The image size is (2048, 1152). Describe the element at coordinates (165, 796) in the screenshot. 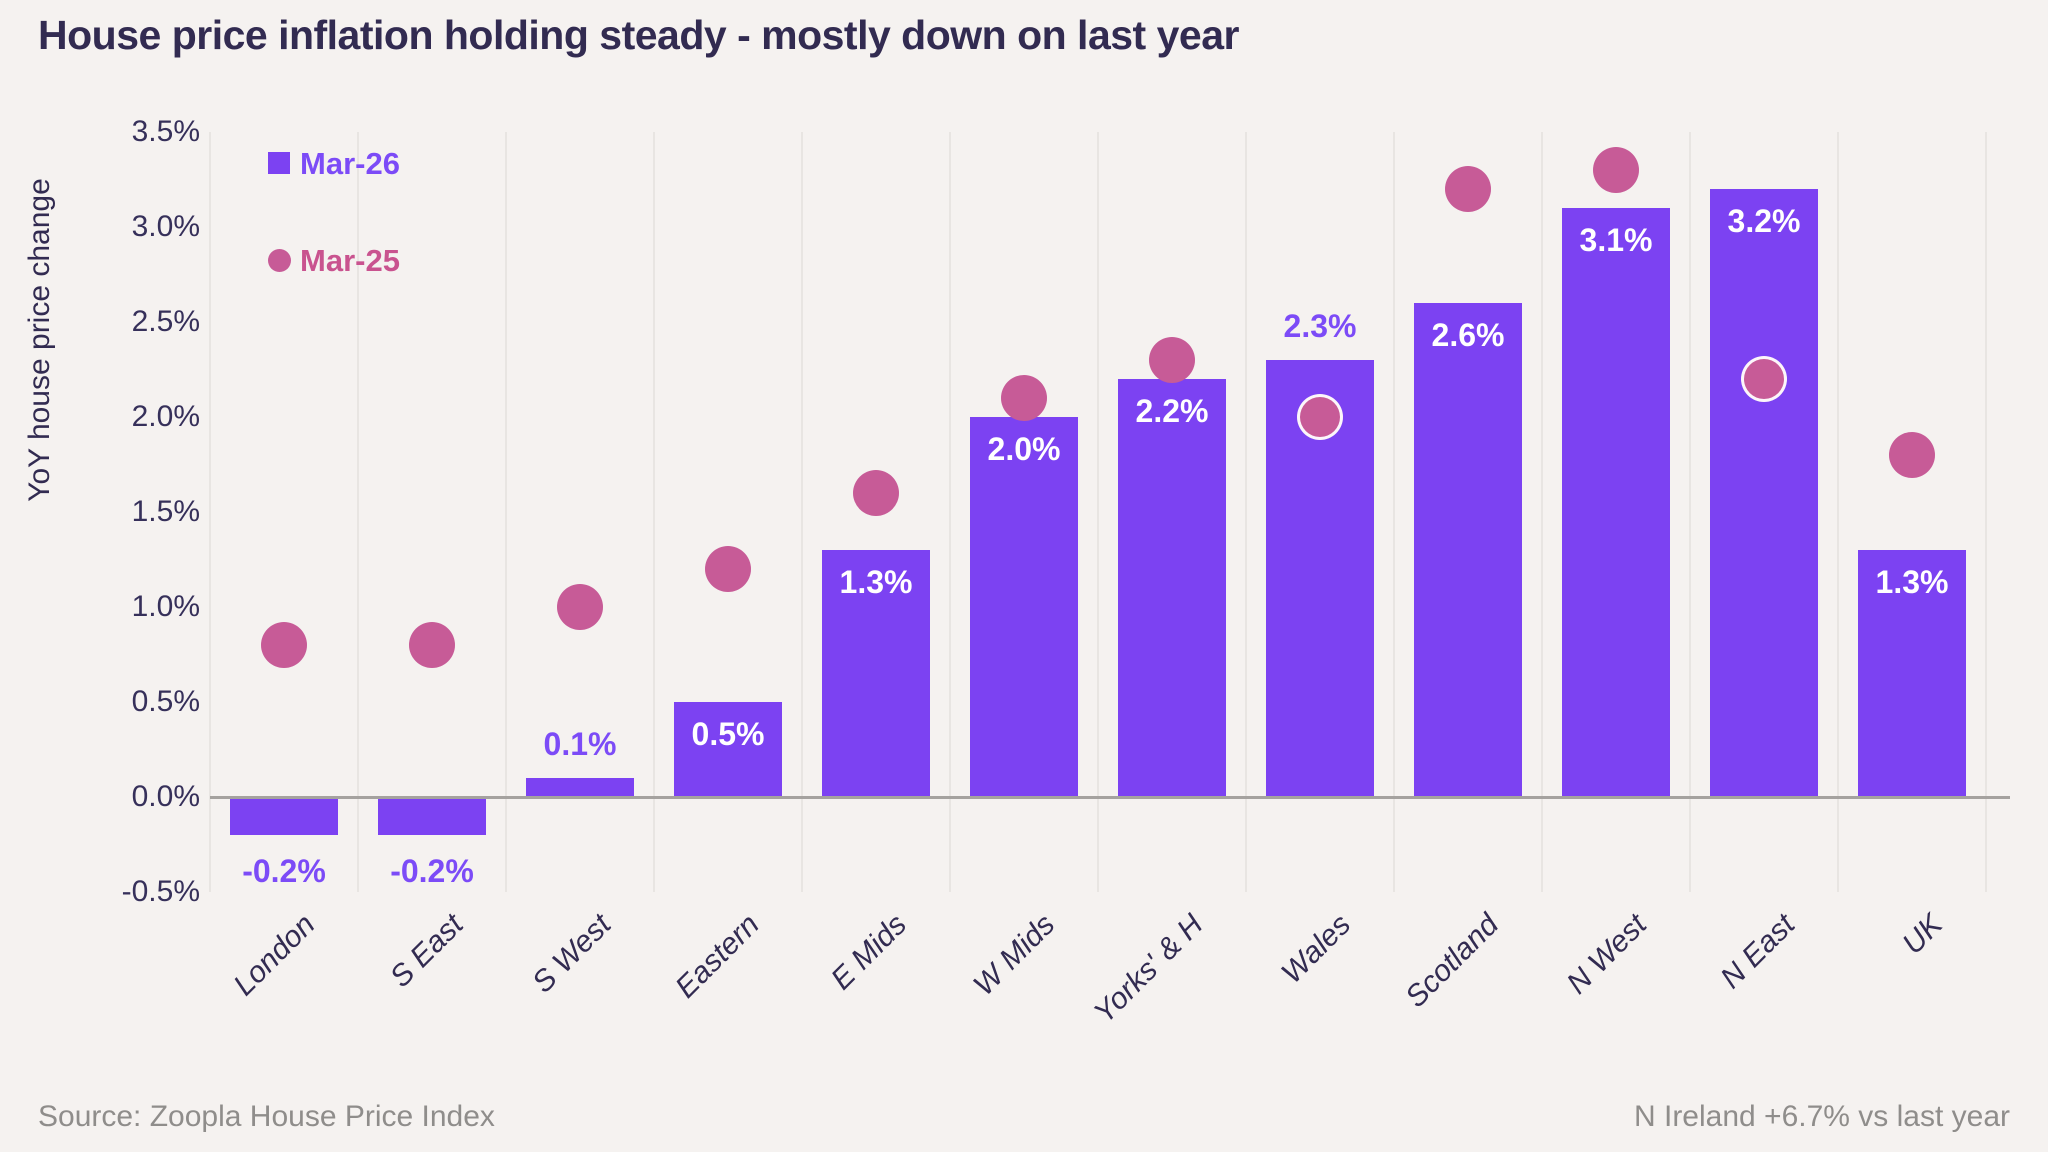

I see `y-tick-label: 0.0%` at that location.